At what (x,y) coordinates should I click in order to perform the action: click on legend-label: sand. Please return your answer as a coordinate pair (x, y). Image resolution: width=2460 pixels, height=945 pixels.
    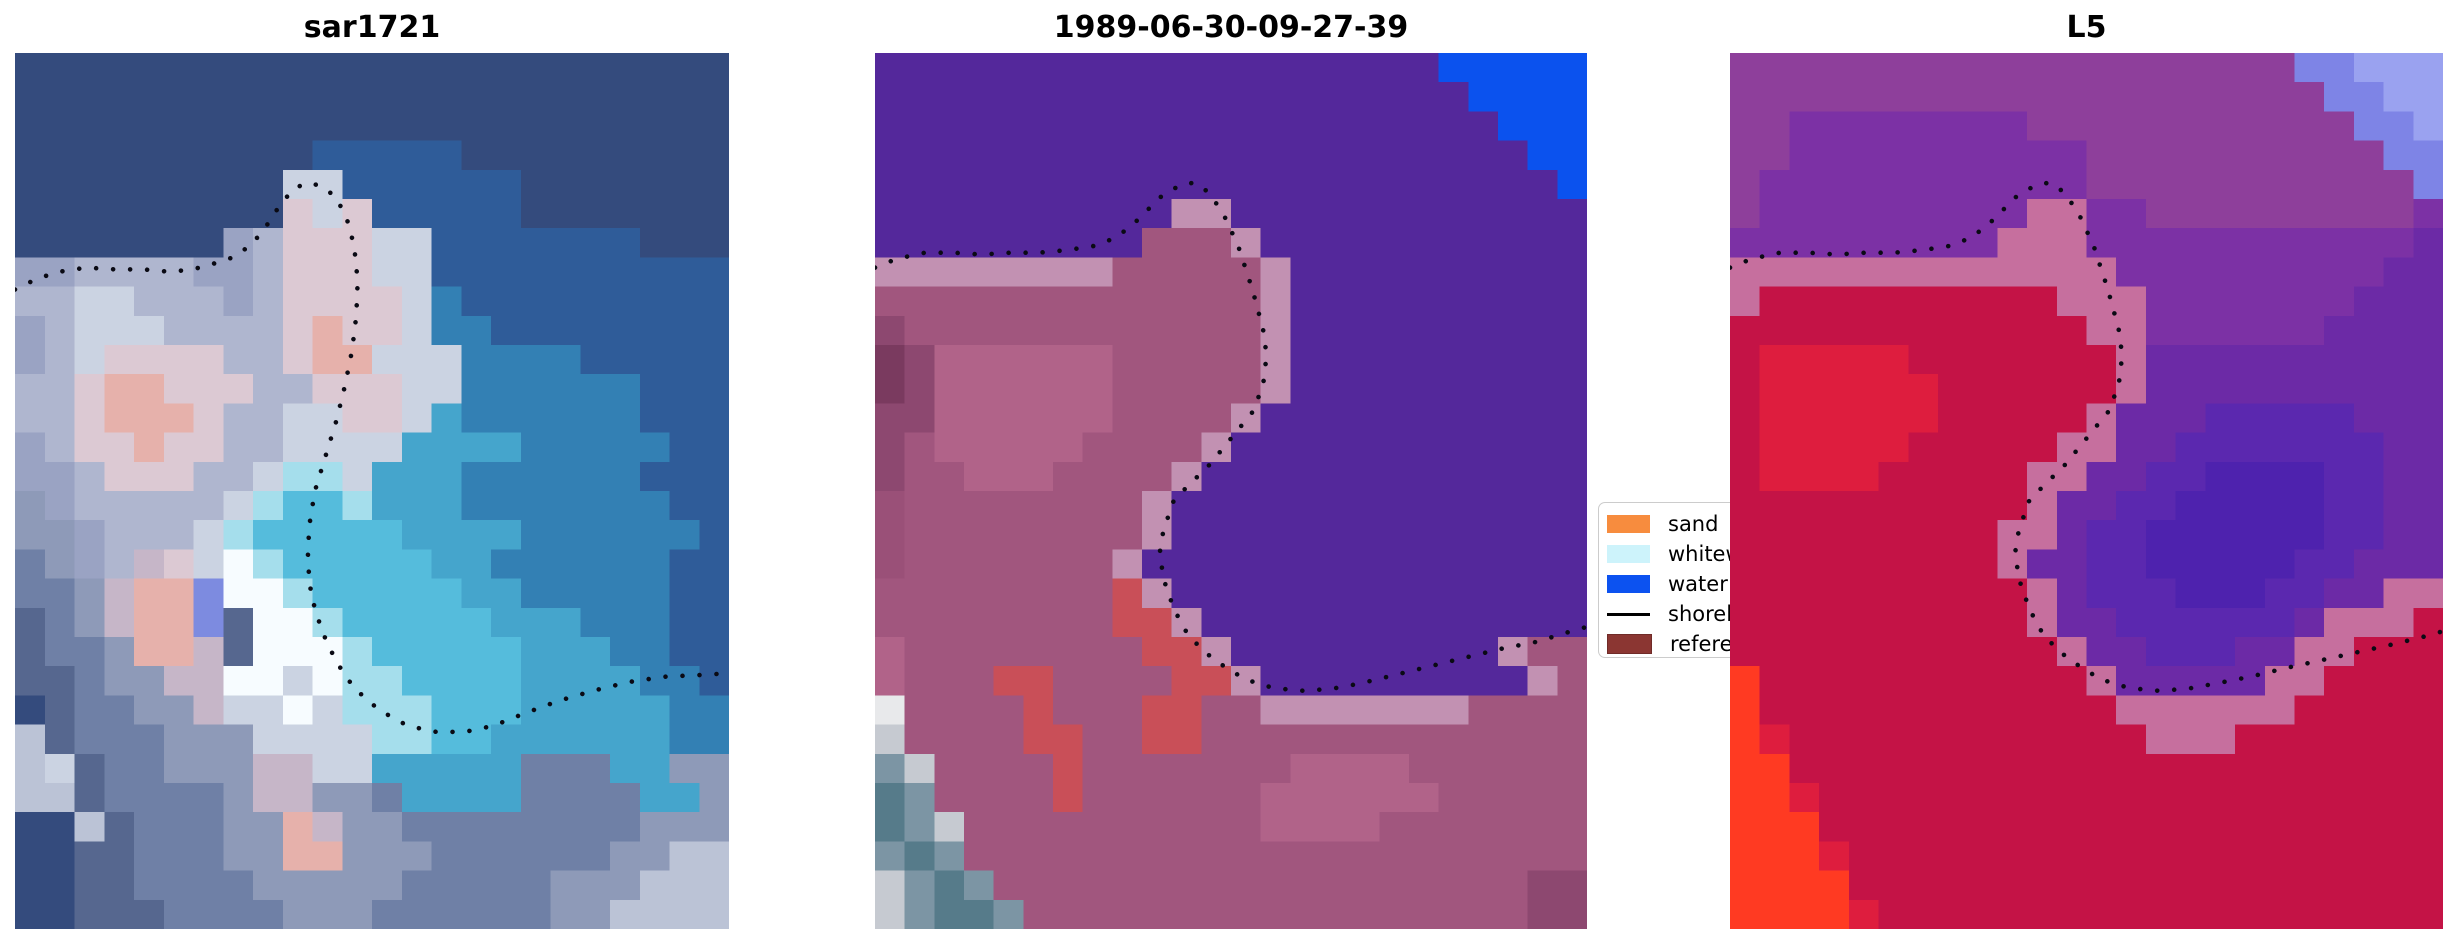
    Looking at the image, I should click on (1693, 524).